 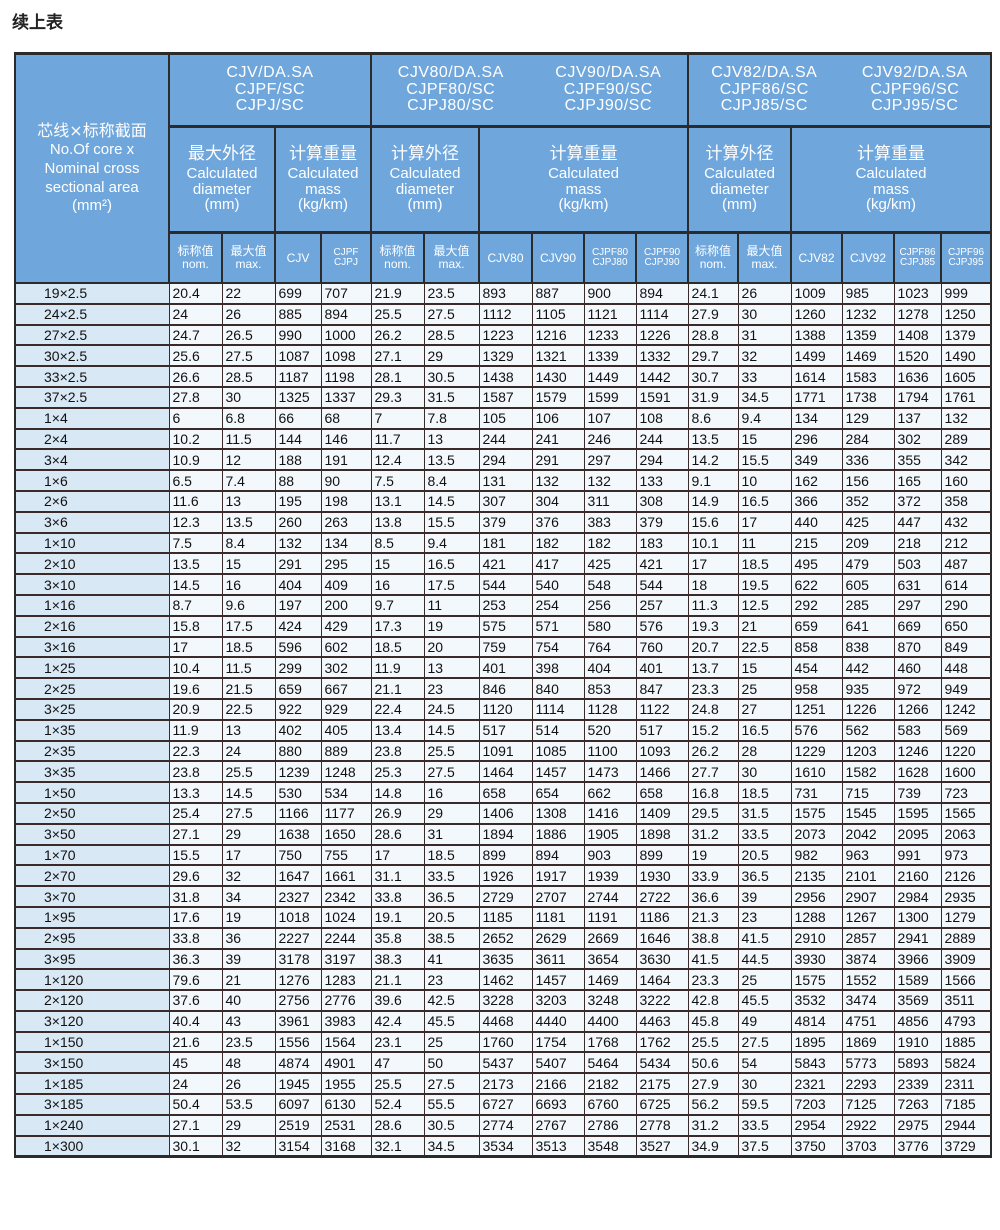 What do you see at coordinates (816, 356) in the screenshot?
I see `value-cell: 1499` at bounding box center [816, 356].